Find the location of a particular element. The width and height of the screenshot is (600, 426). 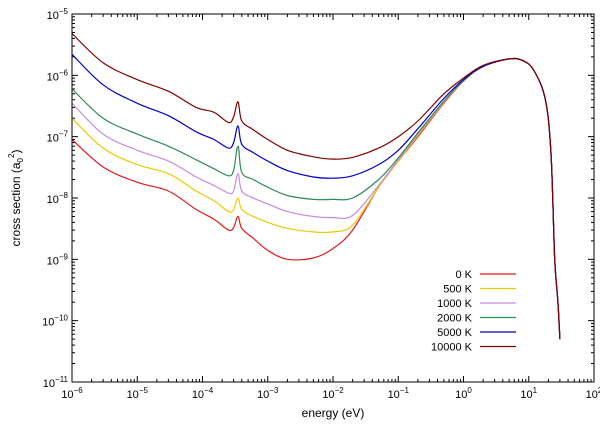

y-tick-label-exponent: −7 is located at coordinates (64, 134).